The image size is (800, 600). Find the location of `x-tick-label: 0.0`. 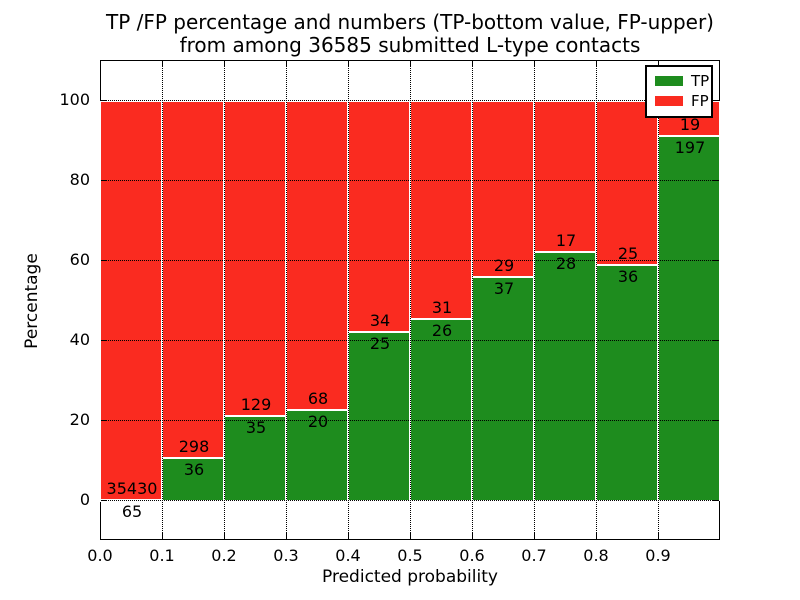

x-tick-label: 0.0 is located at coordinates (100, 555).